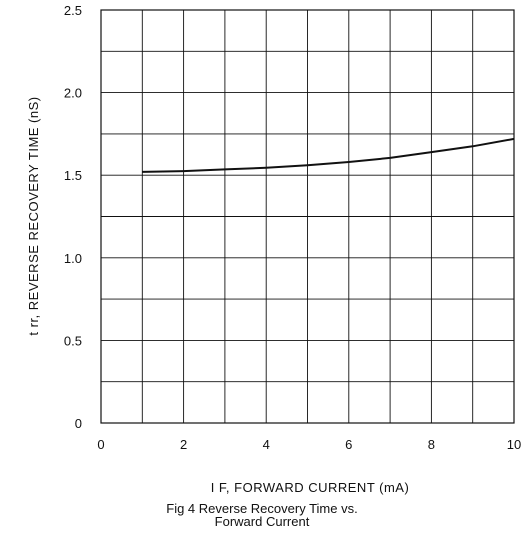 The height and width of the screenshot is (544, 524). I want to click on y-tick-label: 2.5, so click(73, 10).